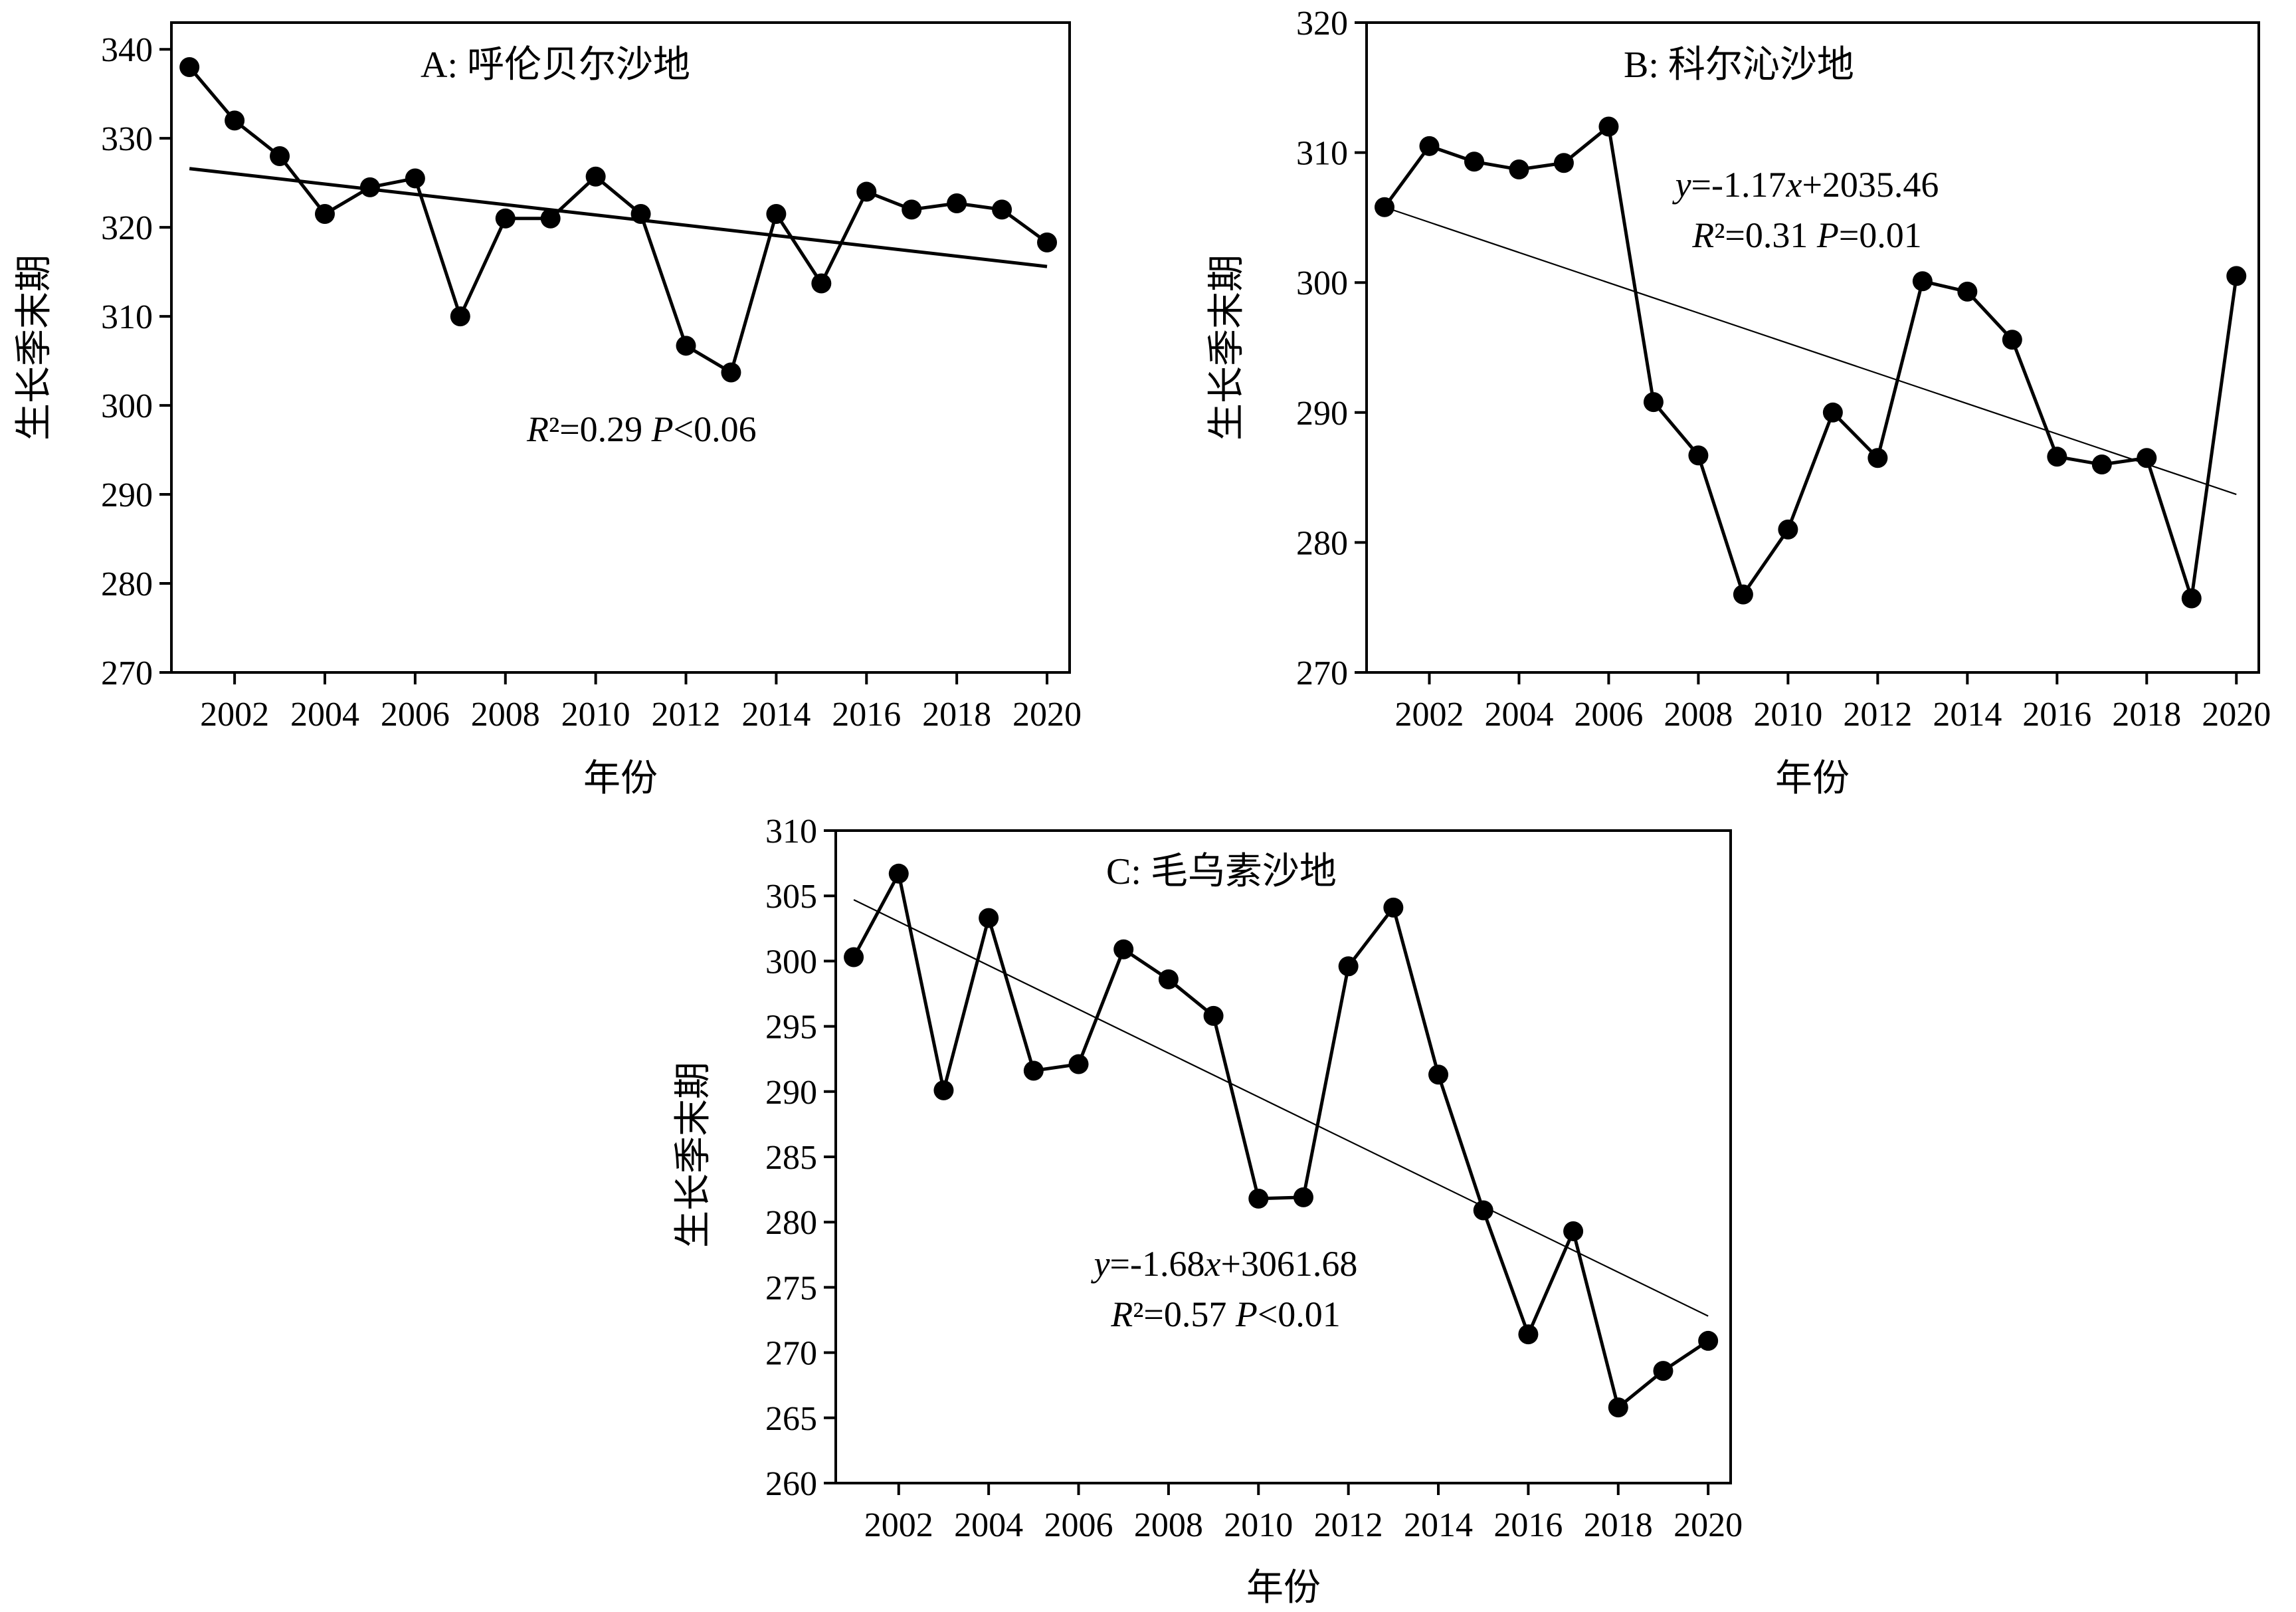 The image size is (2296, 1612). What do you see at coordinates (127, 139) in the screenshot?
I see `y-tick-label: 330` at bounding box center [127, 139].